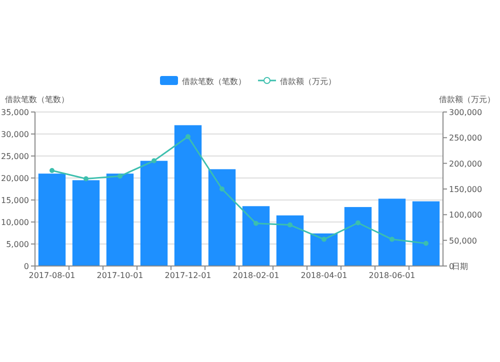 The width and height of the screenshot is (500, 362). Describe the element at coordinates (467, 99) in the screenshot. I see `y2-axis-title: 借款额（万元）` at that location.